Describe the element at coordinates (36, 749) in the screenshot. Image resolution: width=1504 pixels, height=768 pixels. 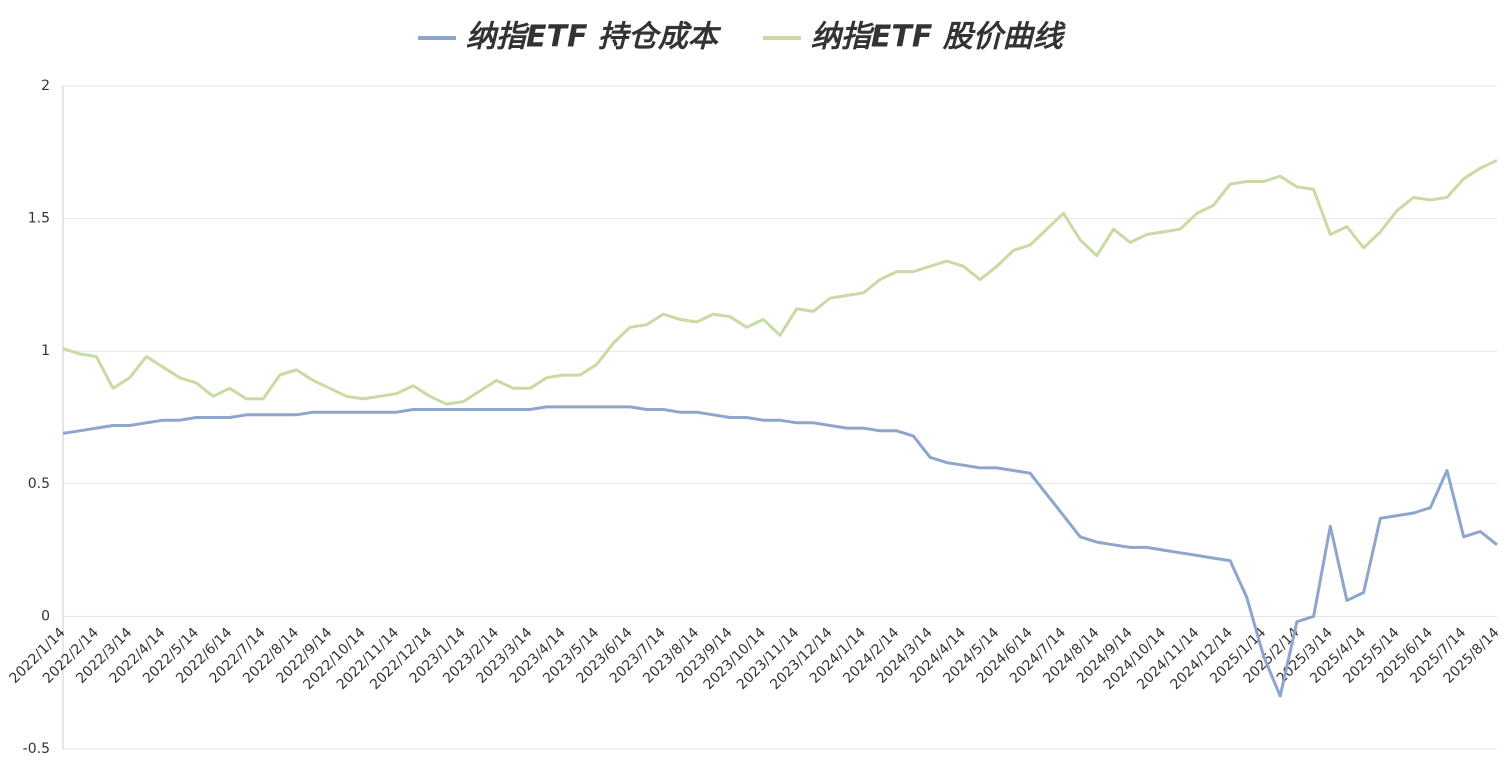
I see `y-tick-label: -0.5` at that location.